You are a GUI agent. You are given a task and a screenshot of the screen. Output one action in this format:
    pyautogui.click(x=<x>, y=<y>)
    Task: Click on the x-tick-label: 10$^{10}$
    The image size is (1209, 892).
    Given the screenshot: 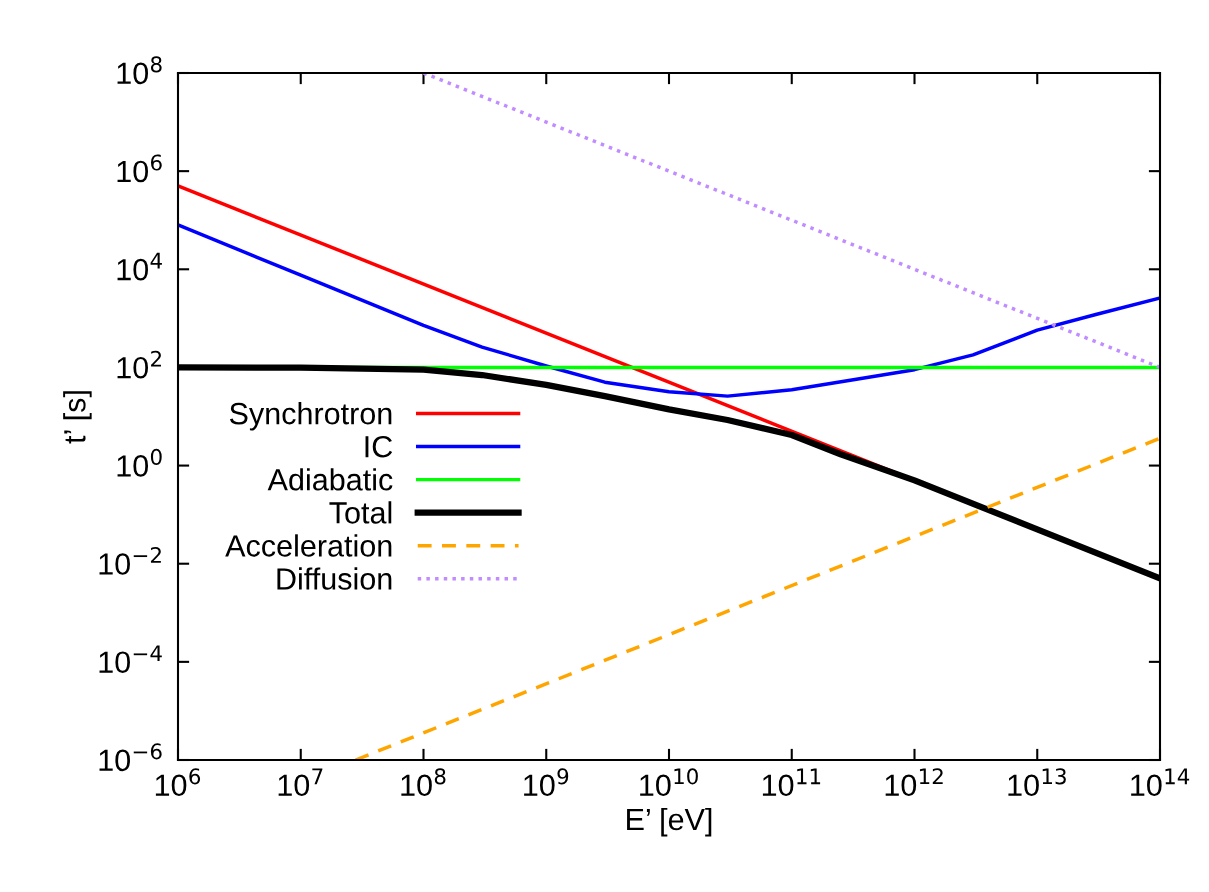 What is the action you would take?
    pyautogui.click(x=669, y=782)
    